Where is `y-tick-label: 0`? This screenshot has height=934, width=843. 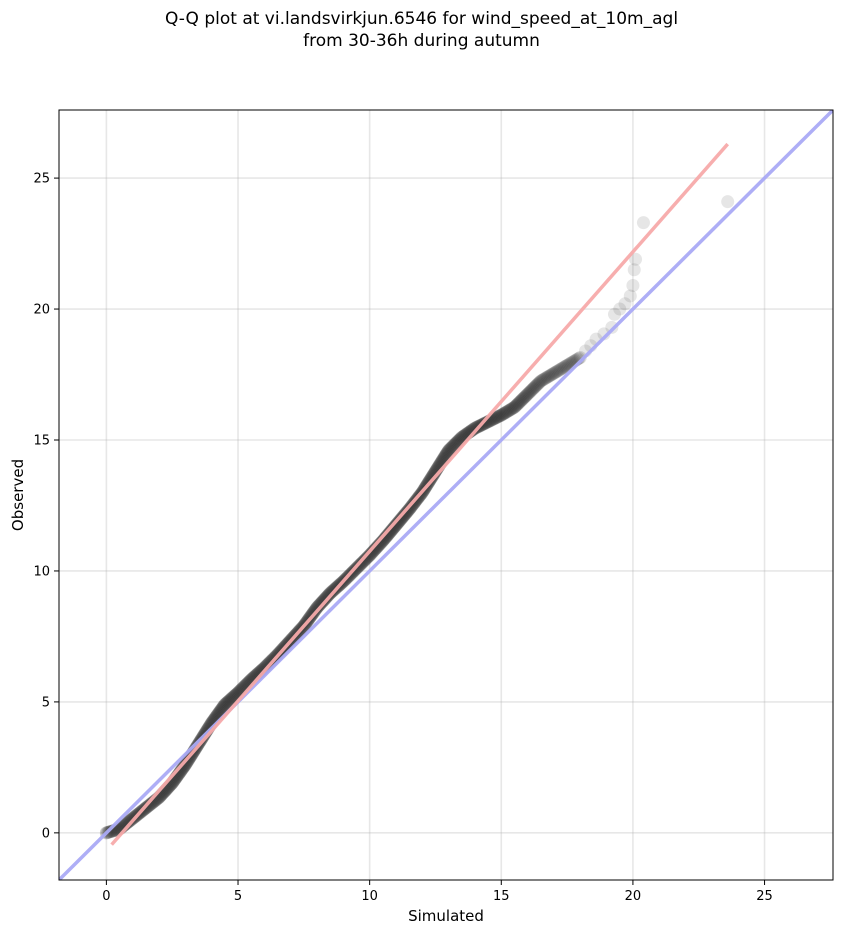 y-tick-label: 0 is located at coordinates (46, 833).